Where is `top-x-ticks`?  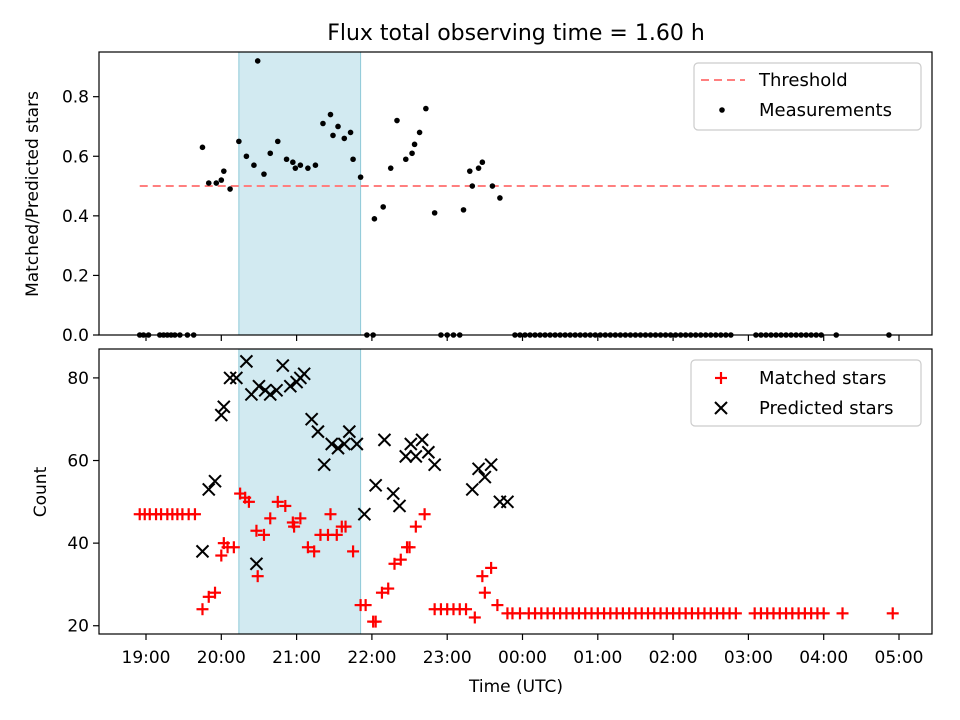 top-x-ticks is located at coordinates (522, 338).